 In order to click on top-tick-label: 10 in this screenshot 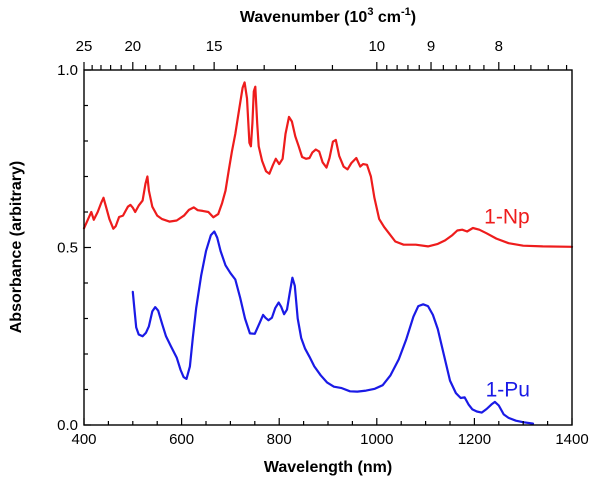, I will do `click(376, 46)`.